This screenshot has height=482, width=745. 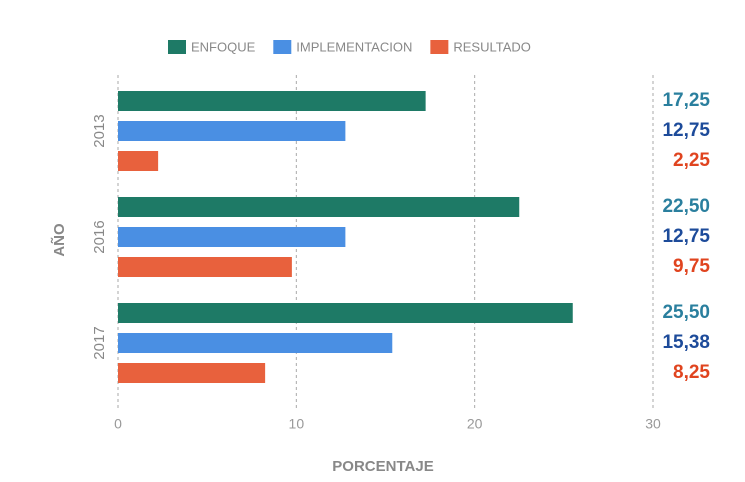 What do you see at coordinates (653, 424) in the screenshot?
I see `x-tick-label: 30` at bounding box center [653, 424].